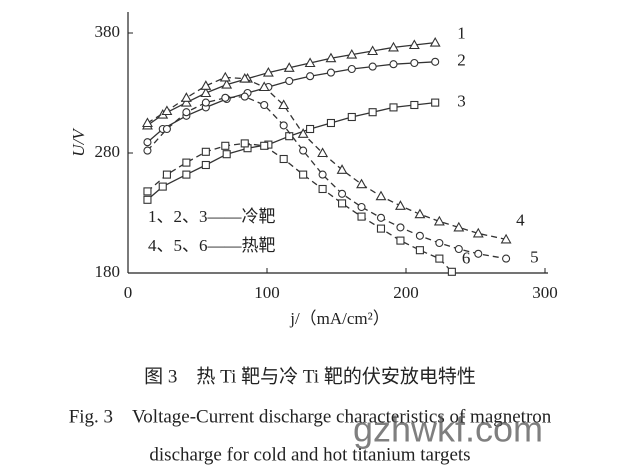  Describe the element at coordinates (108, 31) in the screenshot. I see `y-tick-label: 380` at that location.